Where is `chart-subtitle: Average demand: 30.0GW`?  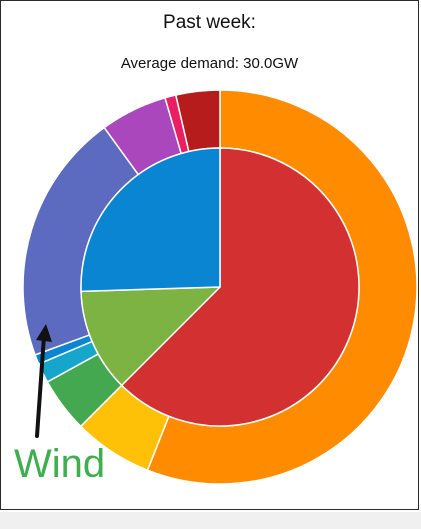
chart-subtitle: Average demand: 30.0GW is located at coordinates (209, 63).